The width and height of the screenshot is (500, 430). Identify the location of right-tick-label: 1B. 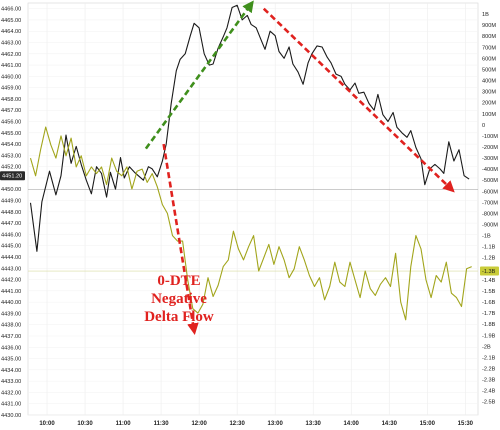
(485, 15).